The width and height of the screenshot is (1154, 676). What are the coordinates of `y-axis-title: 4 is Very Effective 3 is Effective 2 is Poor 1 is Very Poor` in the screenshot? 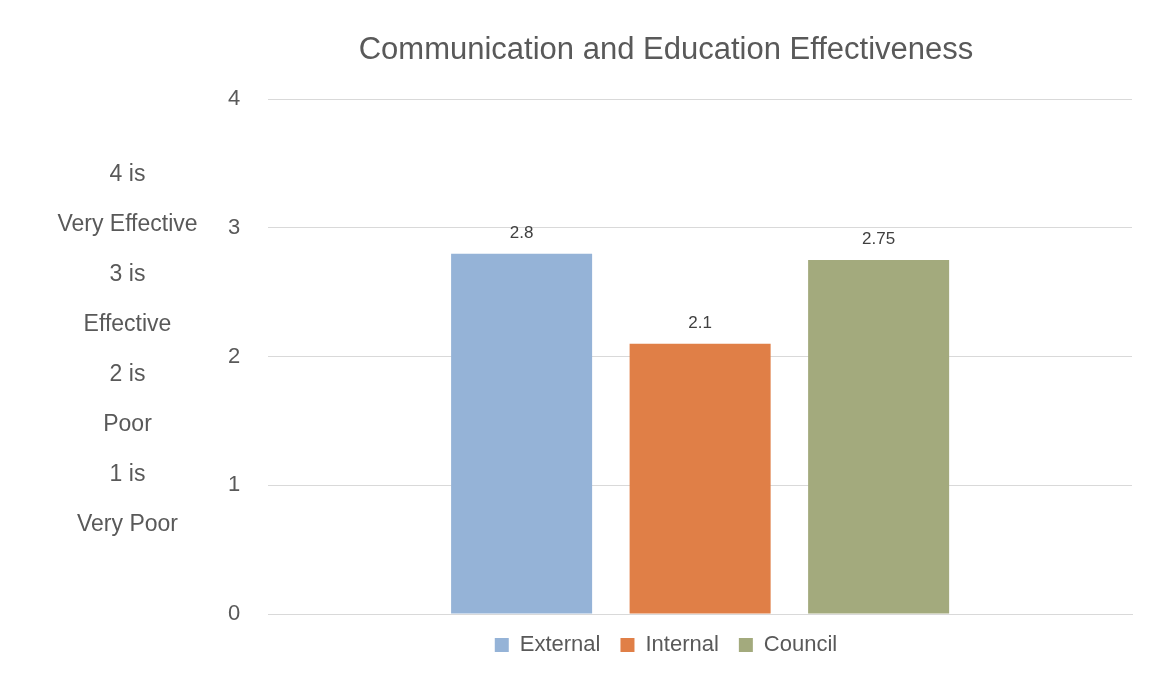 It's located at (127, 348).